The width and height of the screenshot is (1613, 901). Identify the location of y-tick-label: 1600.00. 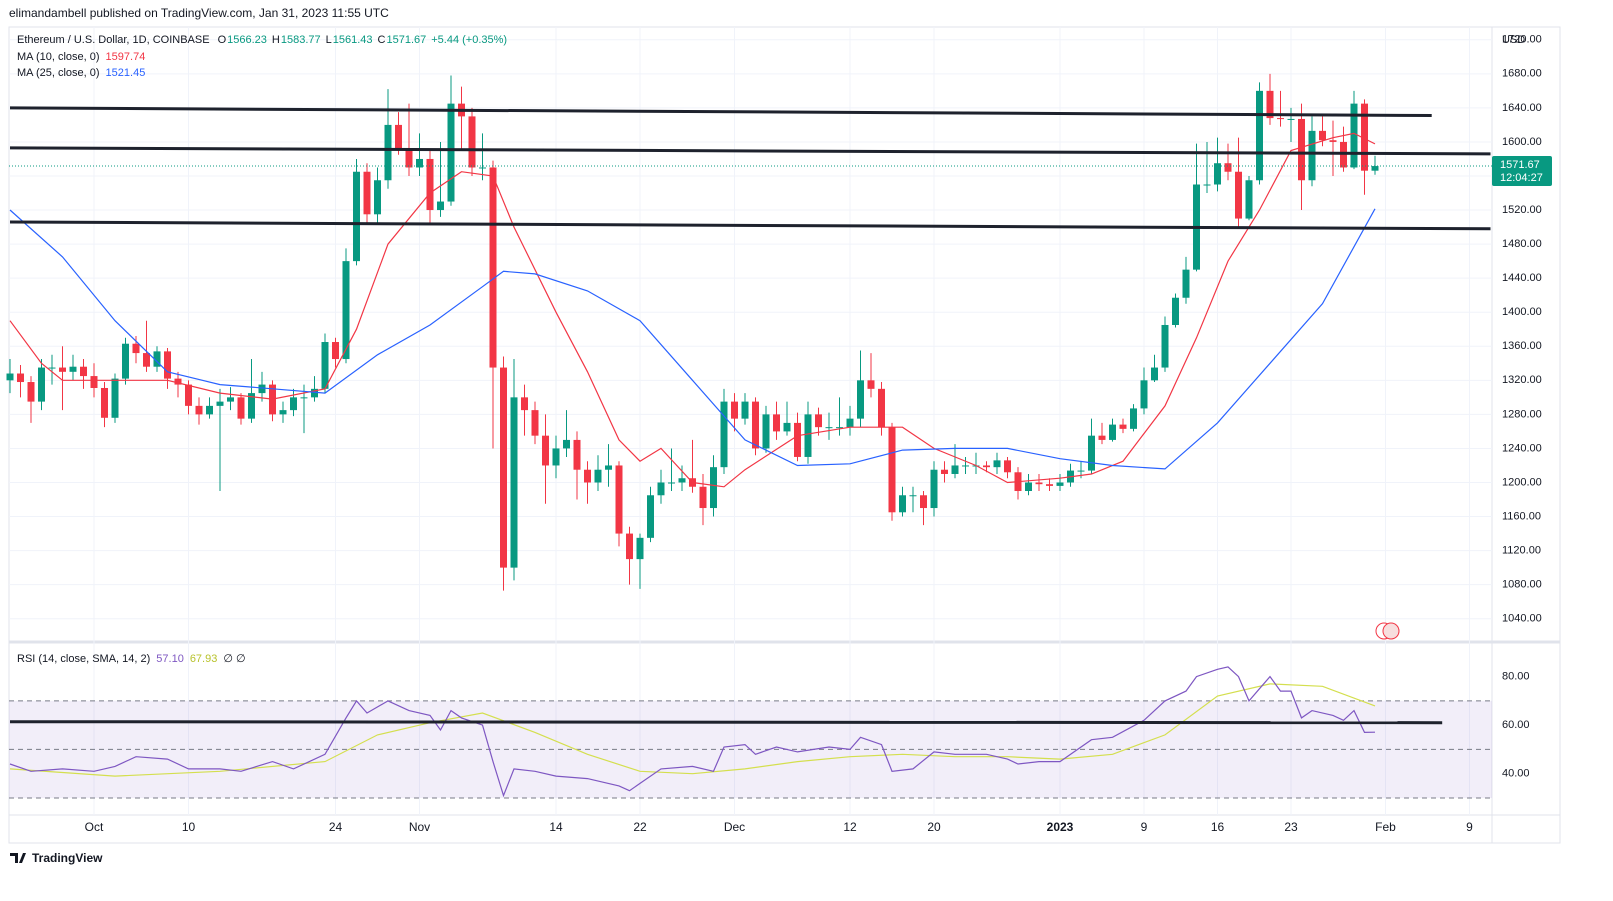
(1522, 142).